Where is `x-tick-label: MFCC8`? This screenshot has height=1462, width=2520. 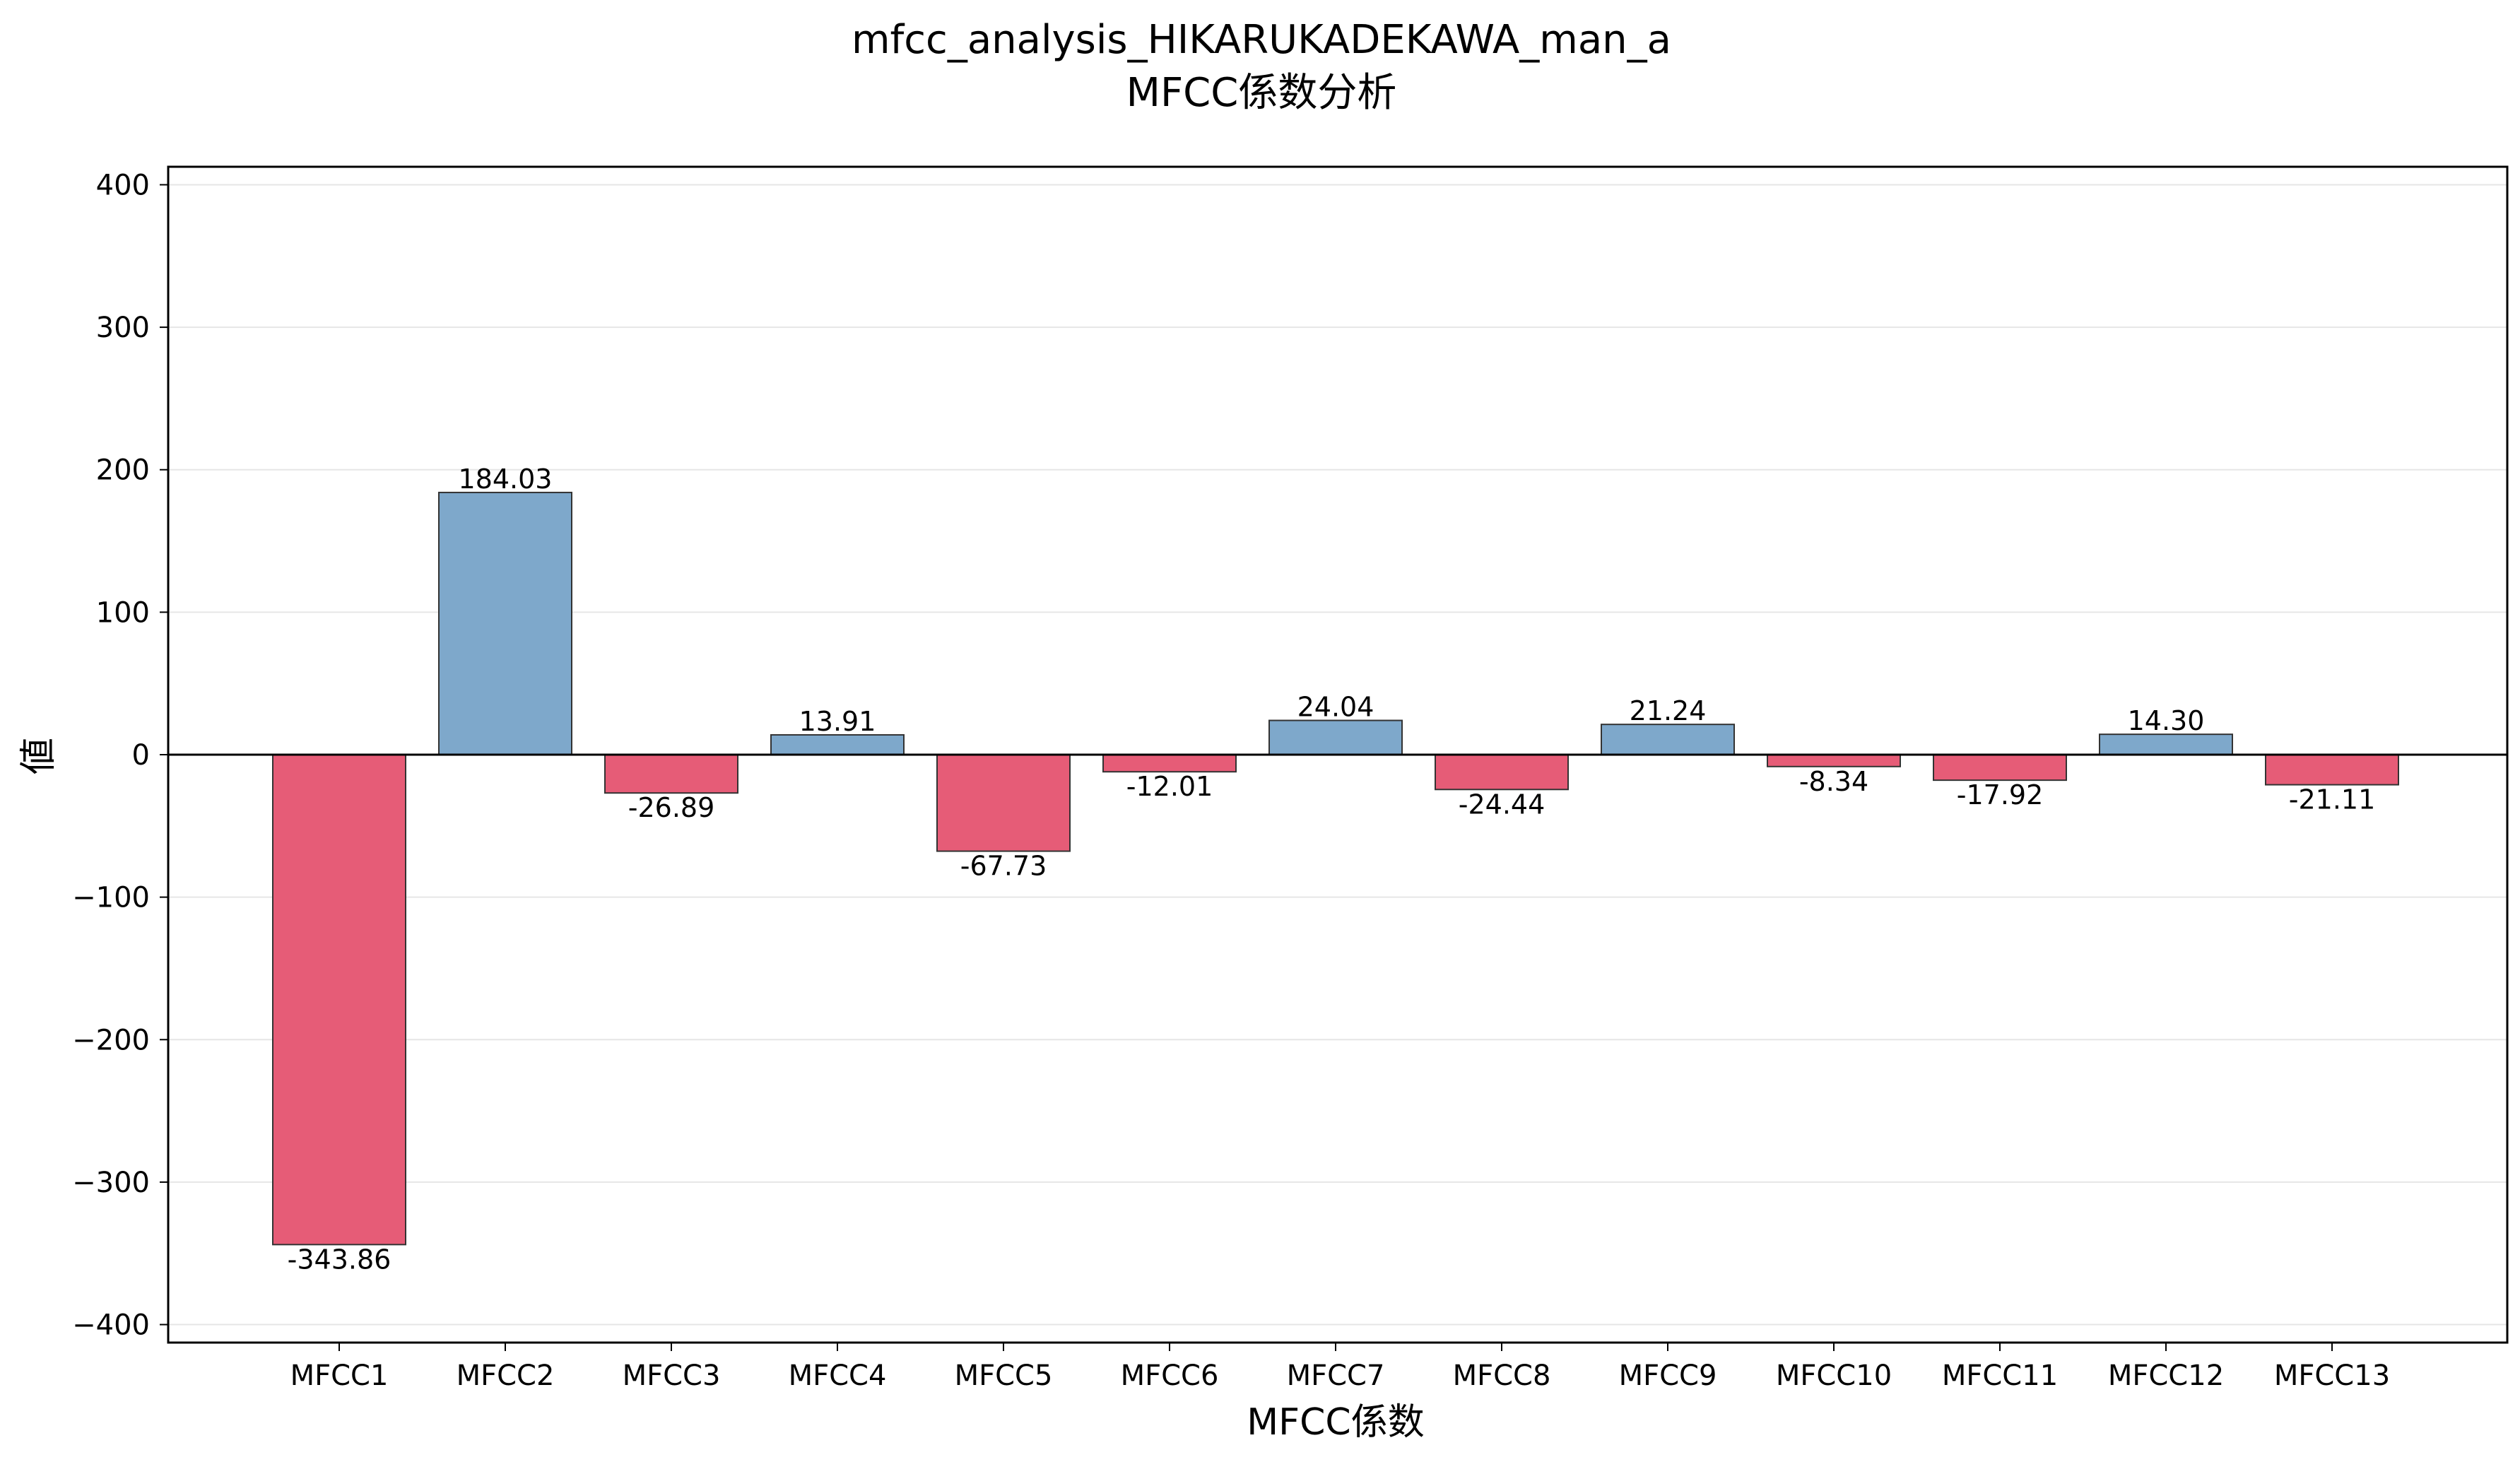 x-tick-label: MFCC8 is located at coordinates (1502, 1376).